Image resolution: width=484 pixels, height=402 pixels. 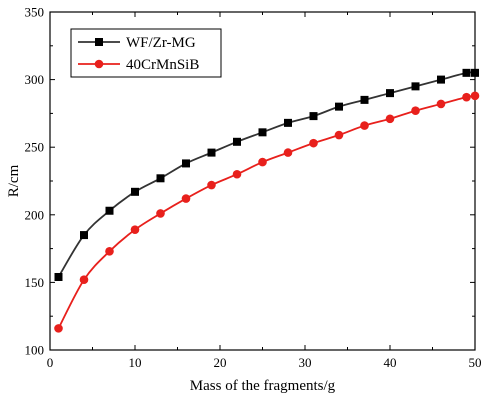 I want to click on x-tick-label: 10, so click(x=135, y=362).